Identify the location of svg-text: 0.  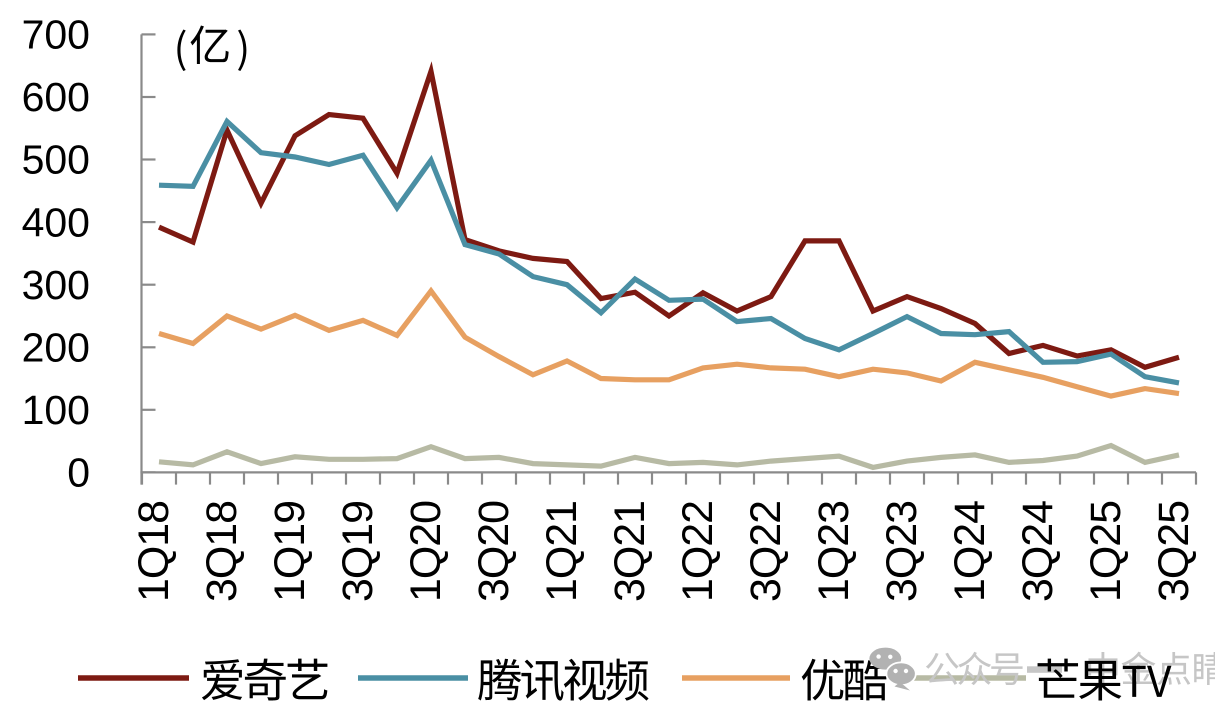
(78, 473).